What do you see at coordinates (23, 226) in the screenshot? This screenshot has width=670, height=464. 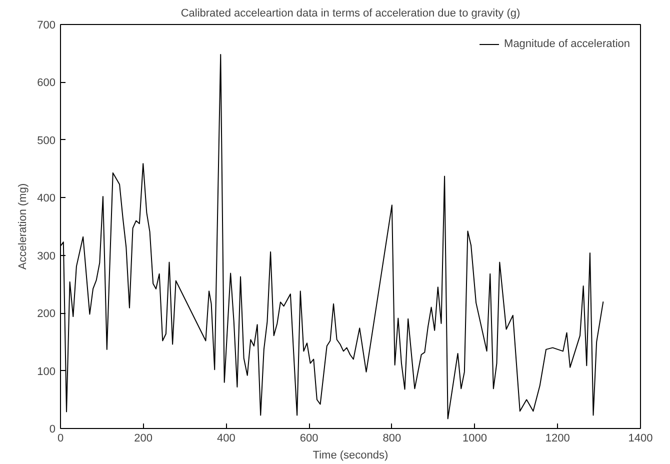 I see `y-axis-title: Acceleration (mg)` at bounding box center [23, 226].